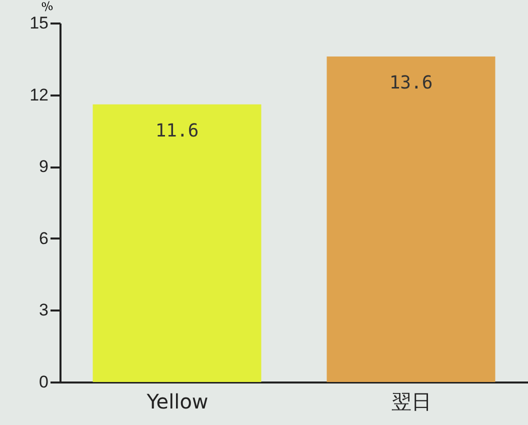  What do you see at coordinates (47, 7) in the screenshot?
I see `y-axis-title: %` at bounding box center [47, 7].